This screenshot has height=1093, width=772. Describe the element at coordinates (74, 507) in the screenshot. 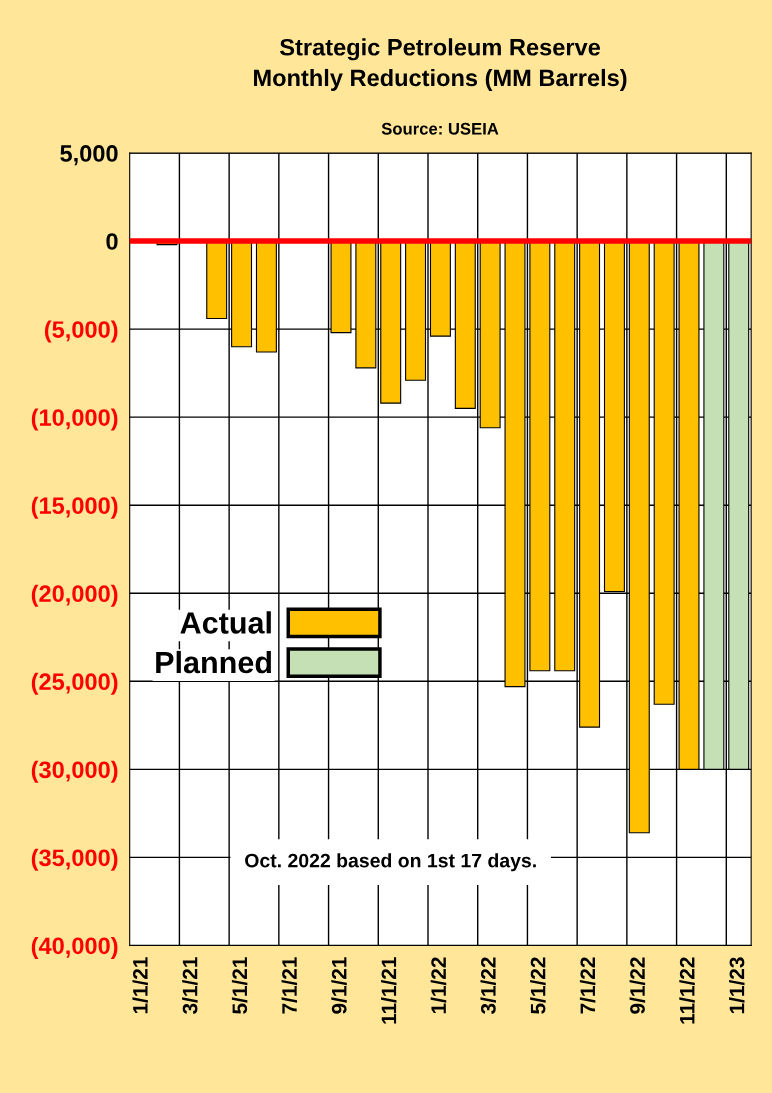

I see `y-tick-label: (15,000)` at that location.